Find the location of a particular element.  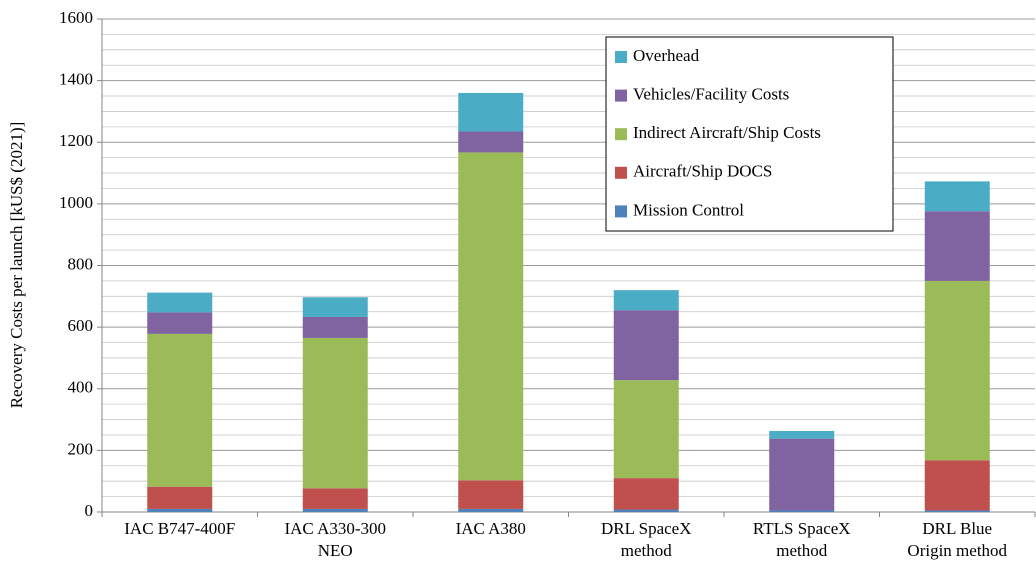

legend-label: Mission Control is located at coordinates (688, 209).